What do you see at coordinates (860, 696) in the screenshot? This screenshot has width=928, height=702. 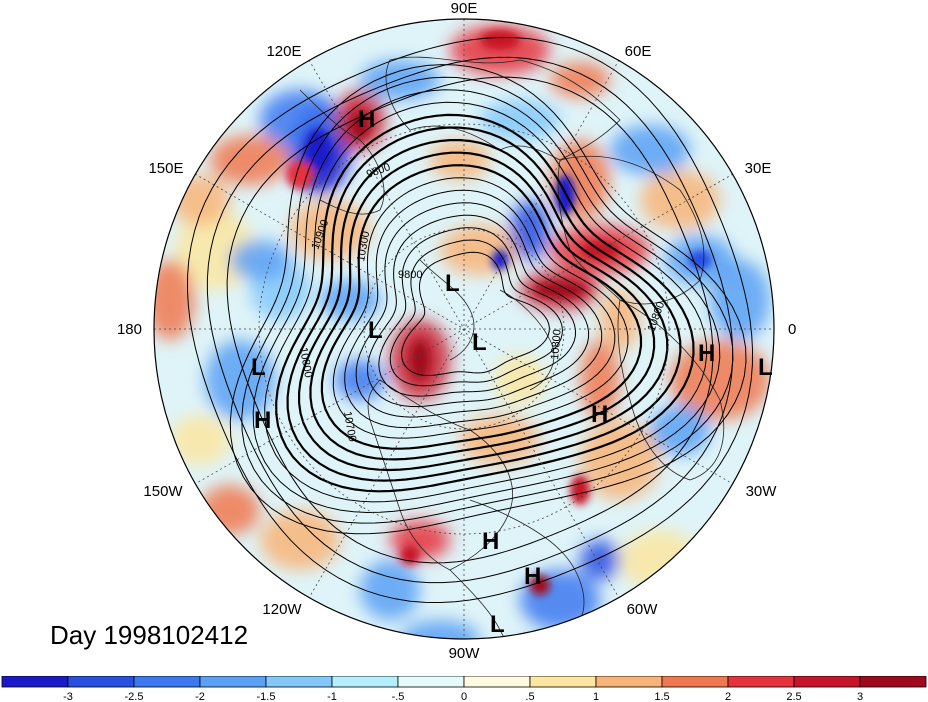 I see `colorbar-tick-label: 3` at bounding box center [860, 696].